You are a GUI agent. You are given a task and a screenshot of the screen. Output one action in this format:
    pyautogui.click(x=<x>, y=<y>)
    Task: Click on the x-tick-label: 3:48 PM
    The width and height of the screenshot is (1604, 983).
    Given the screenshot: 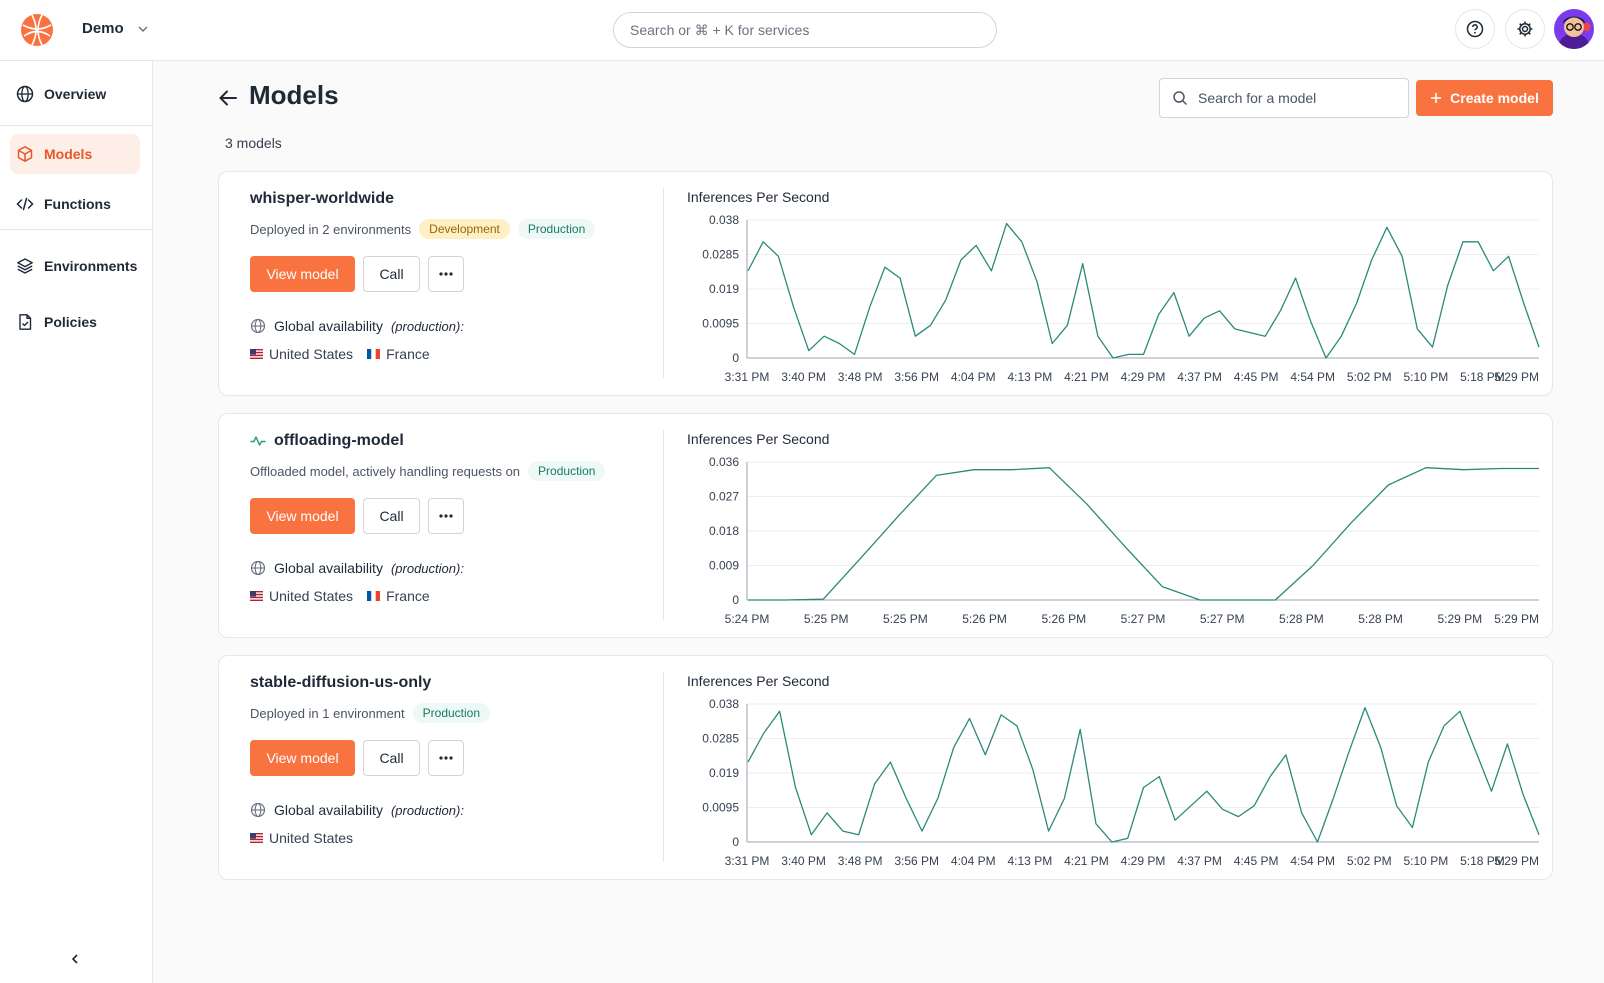 What is the action you would take?
    pyautogui.click(x=860, y=377)
    